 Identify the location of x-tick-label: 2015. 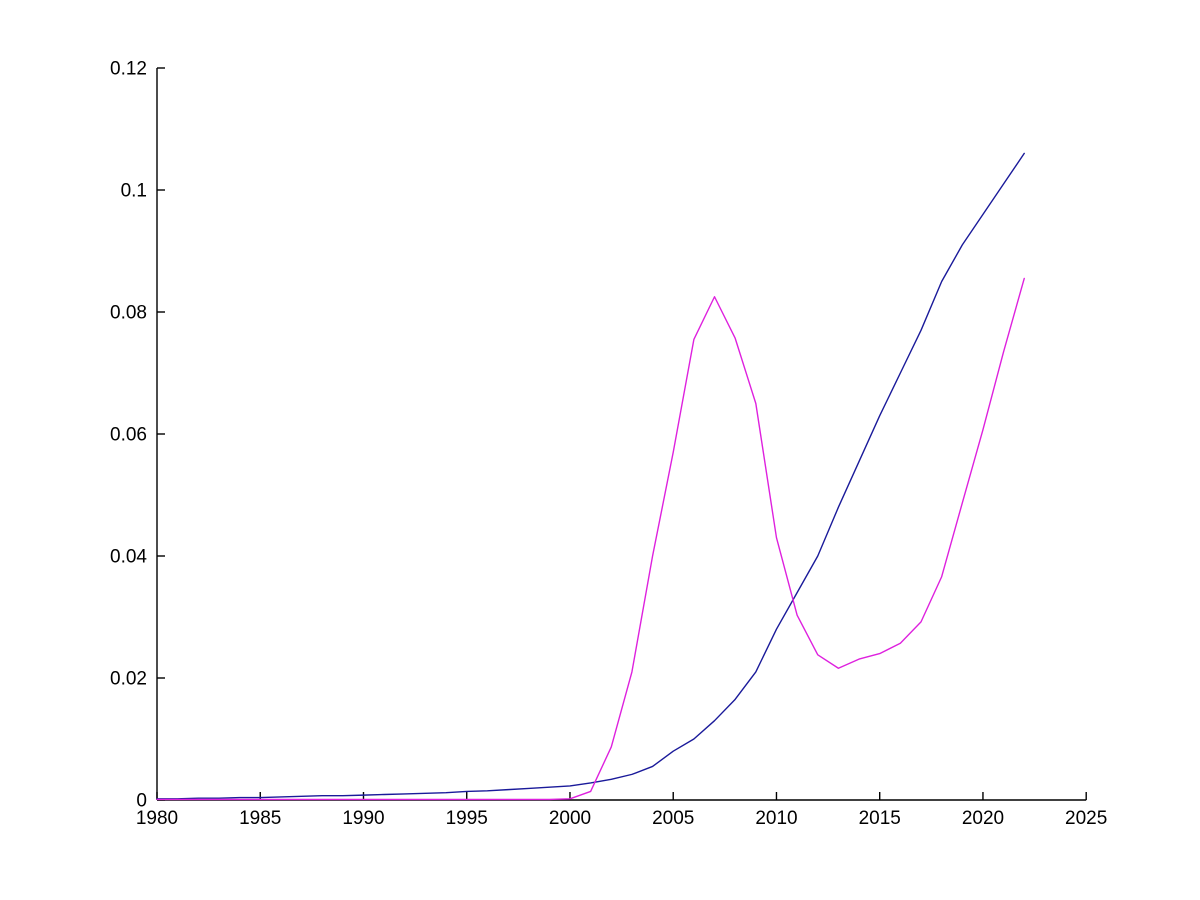
(880, 818).